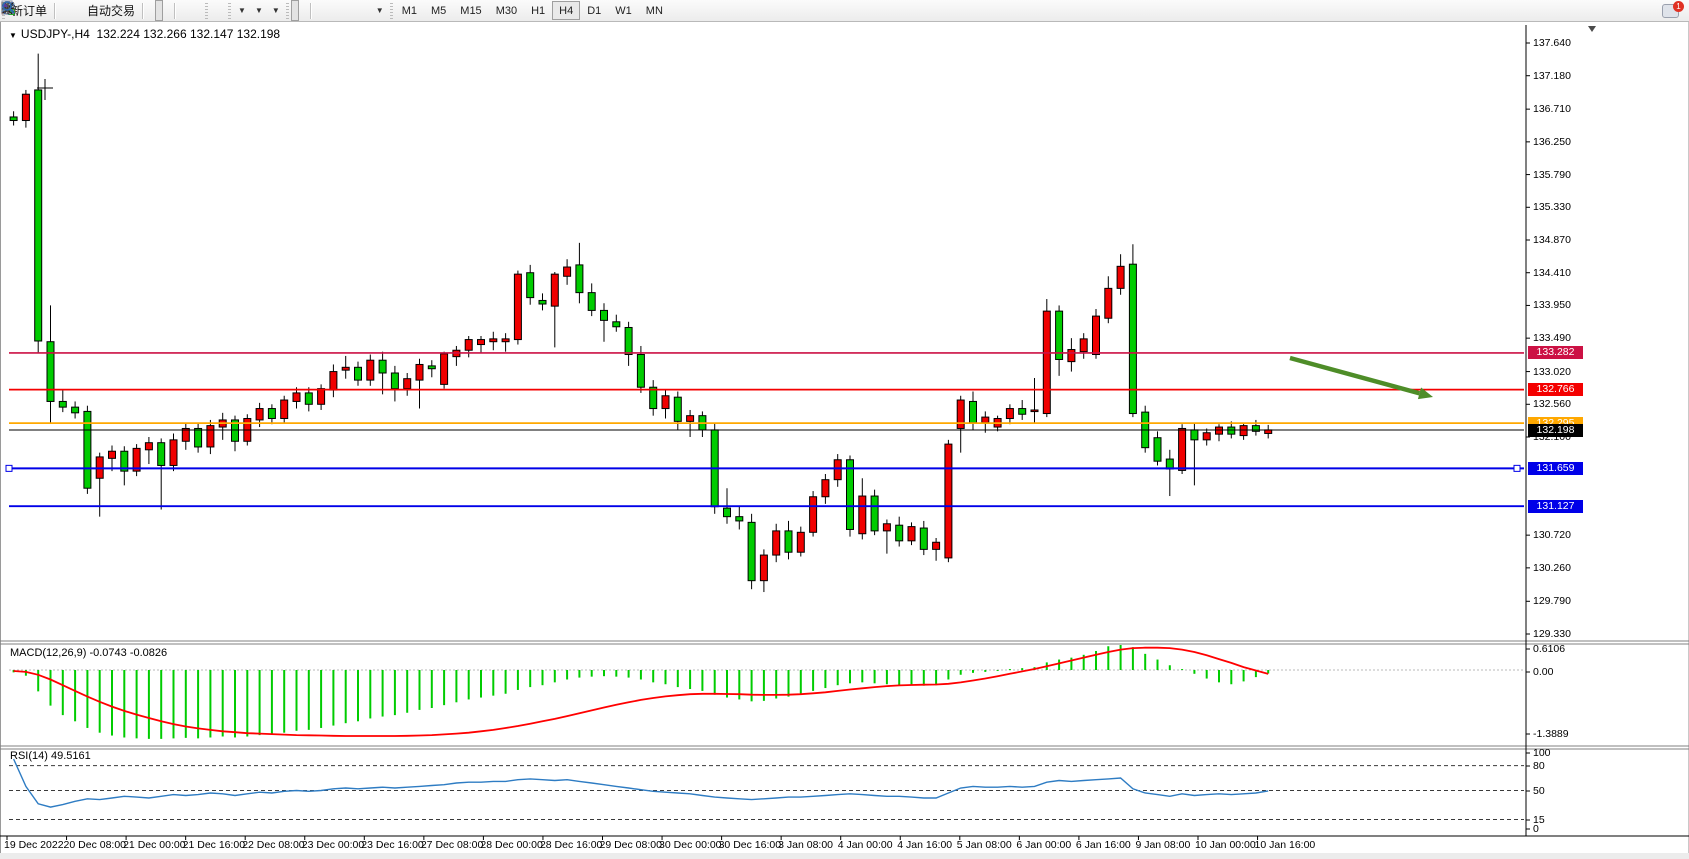  What do you see at coordinates (1044, 845) in the screenshot?
I see `time-axis-label: 6 Jan 00:00` at bounding box center [1044, 845].